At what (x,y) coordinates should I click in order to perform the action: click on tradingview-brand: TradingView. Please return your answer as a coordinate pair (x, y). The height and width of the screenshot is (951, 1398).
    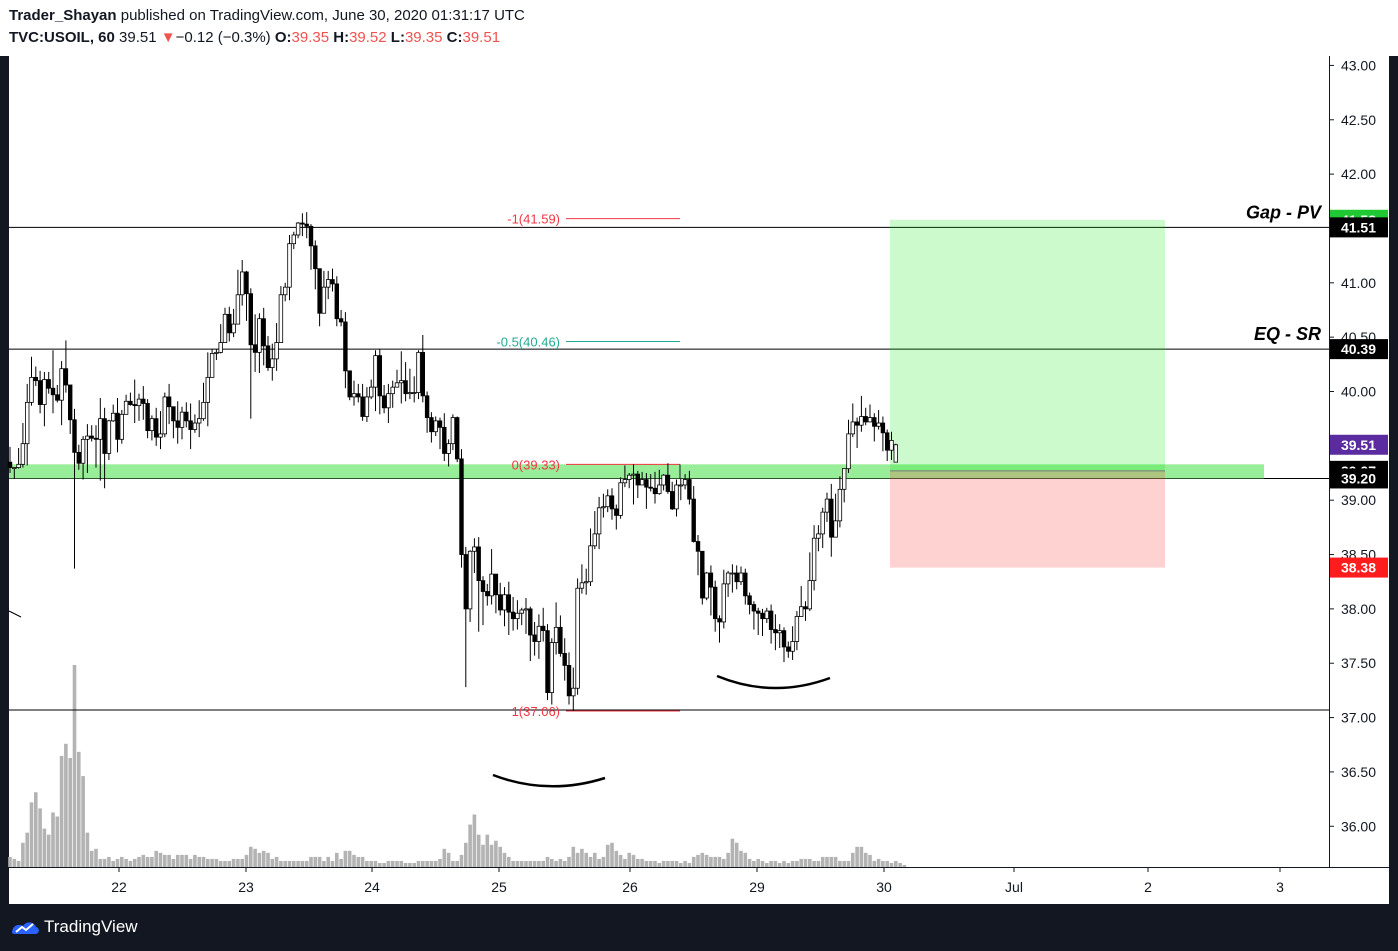
    Looking at the image, I should click on (91, 926).